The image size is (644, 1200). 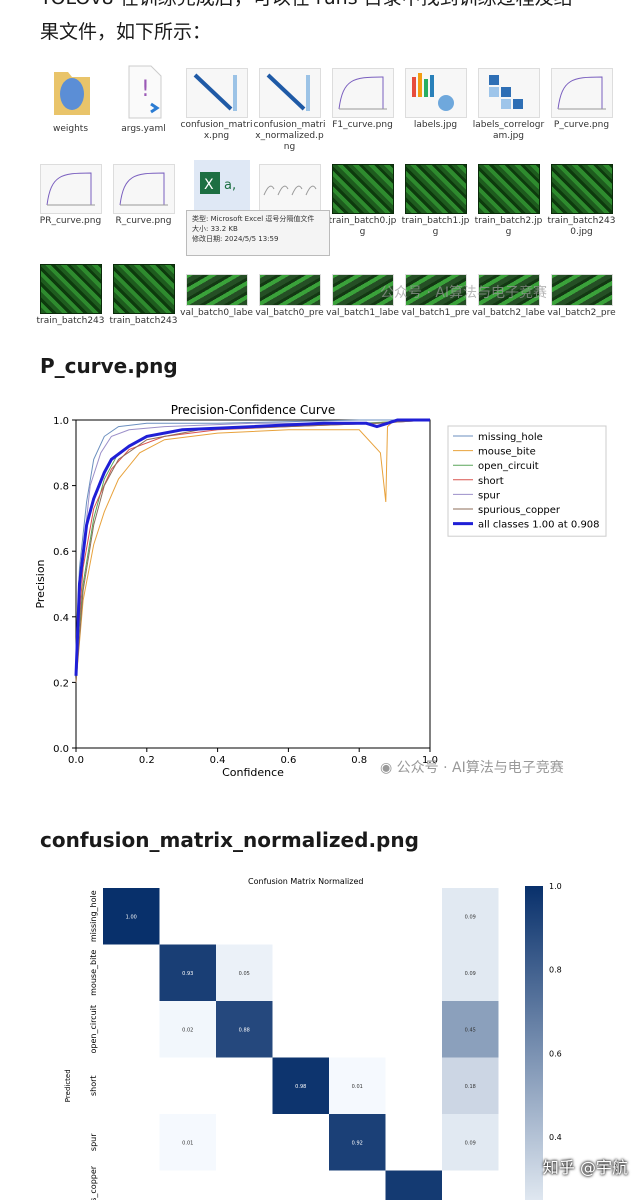 What do you see at coordinates (216, 130) in the screenshot?
I see `file-name: confusion_matrix.png` at bounding box center [216, 130].